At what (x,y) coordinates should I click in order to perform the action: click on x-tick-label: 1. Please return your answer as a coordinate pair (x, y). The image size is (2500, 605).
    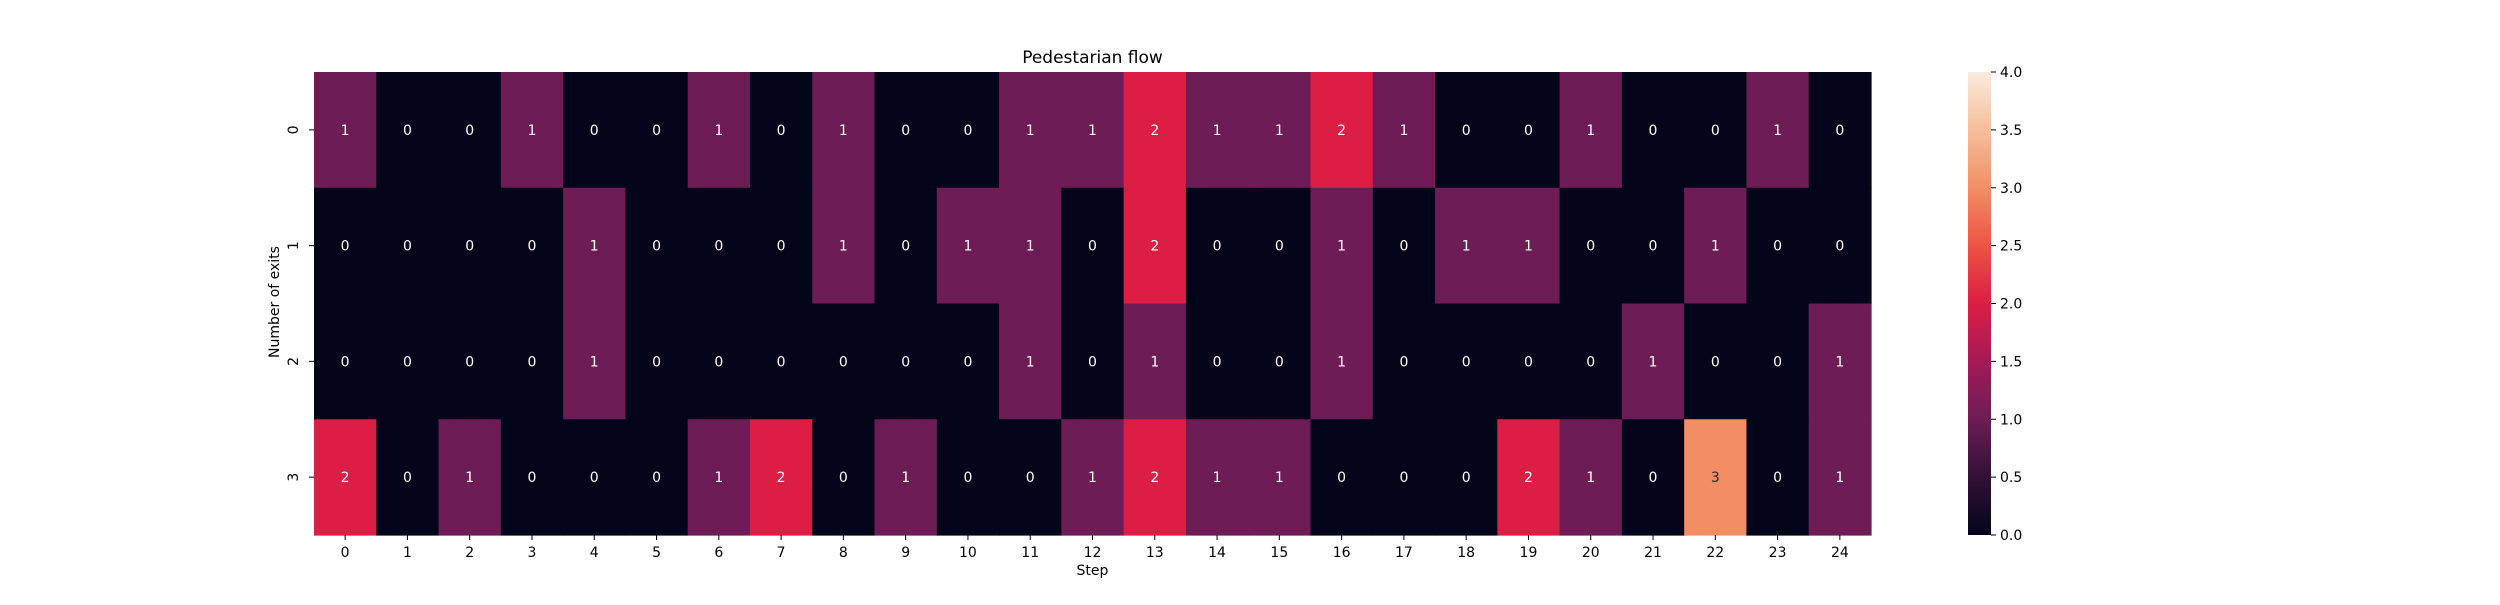
    Looking at the image, I should click on (407, 553).